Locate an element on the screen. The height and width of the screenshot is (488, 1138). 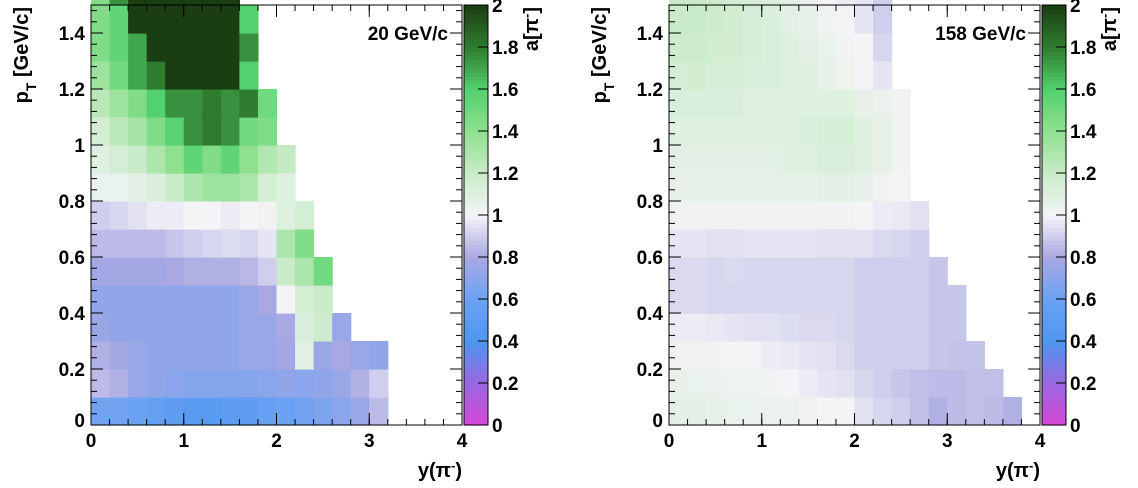
x-tick-label: 1 is located at coordinates (761, 441).